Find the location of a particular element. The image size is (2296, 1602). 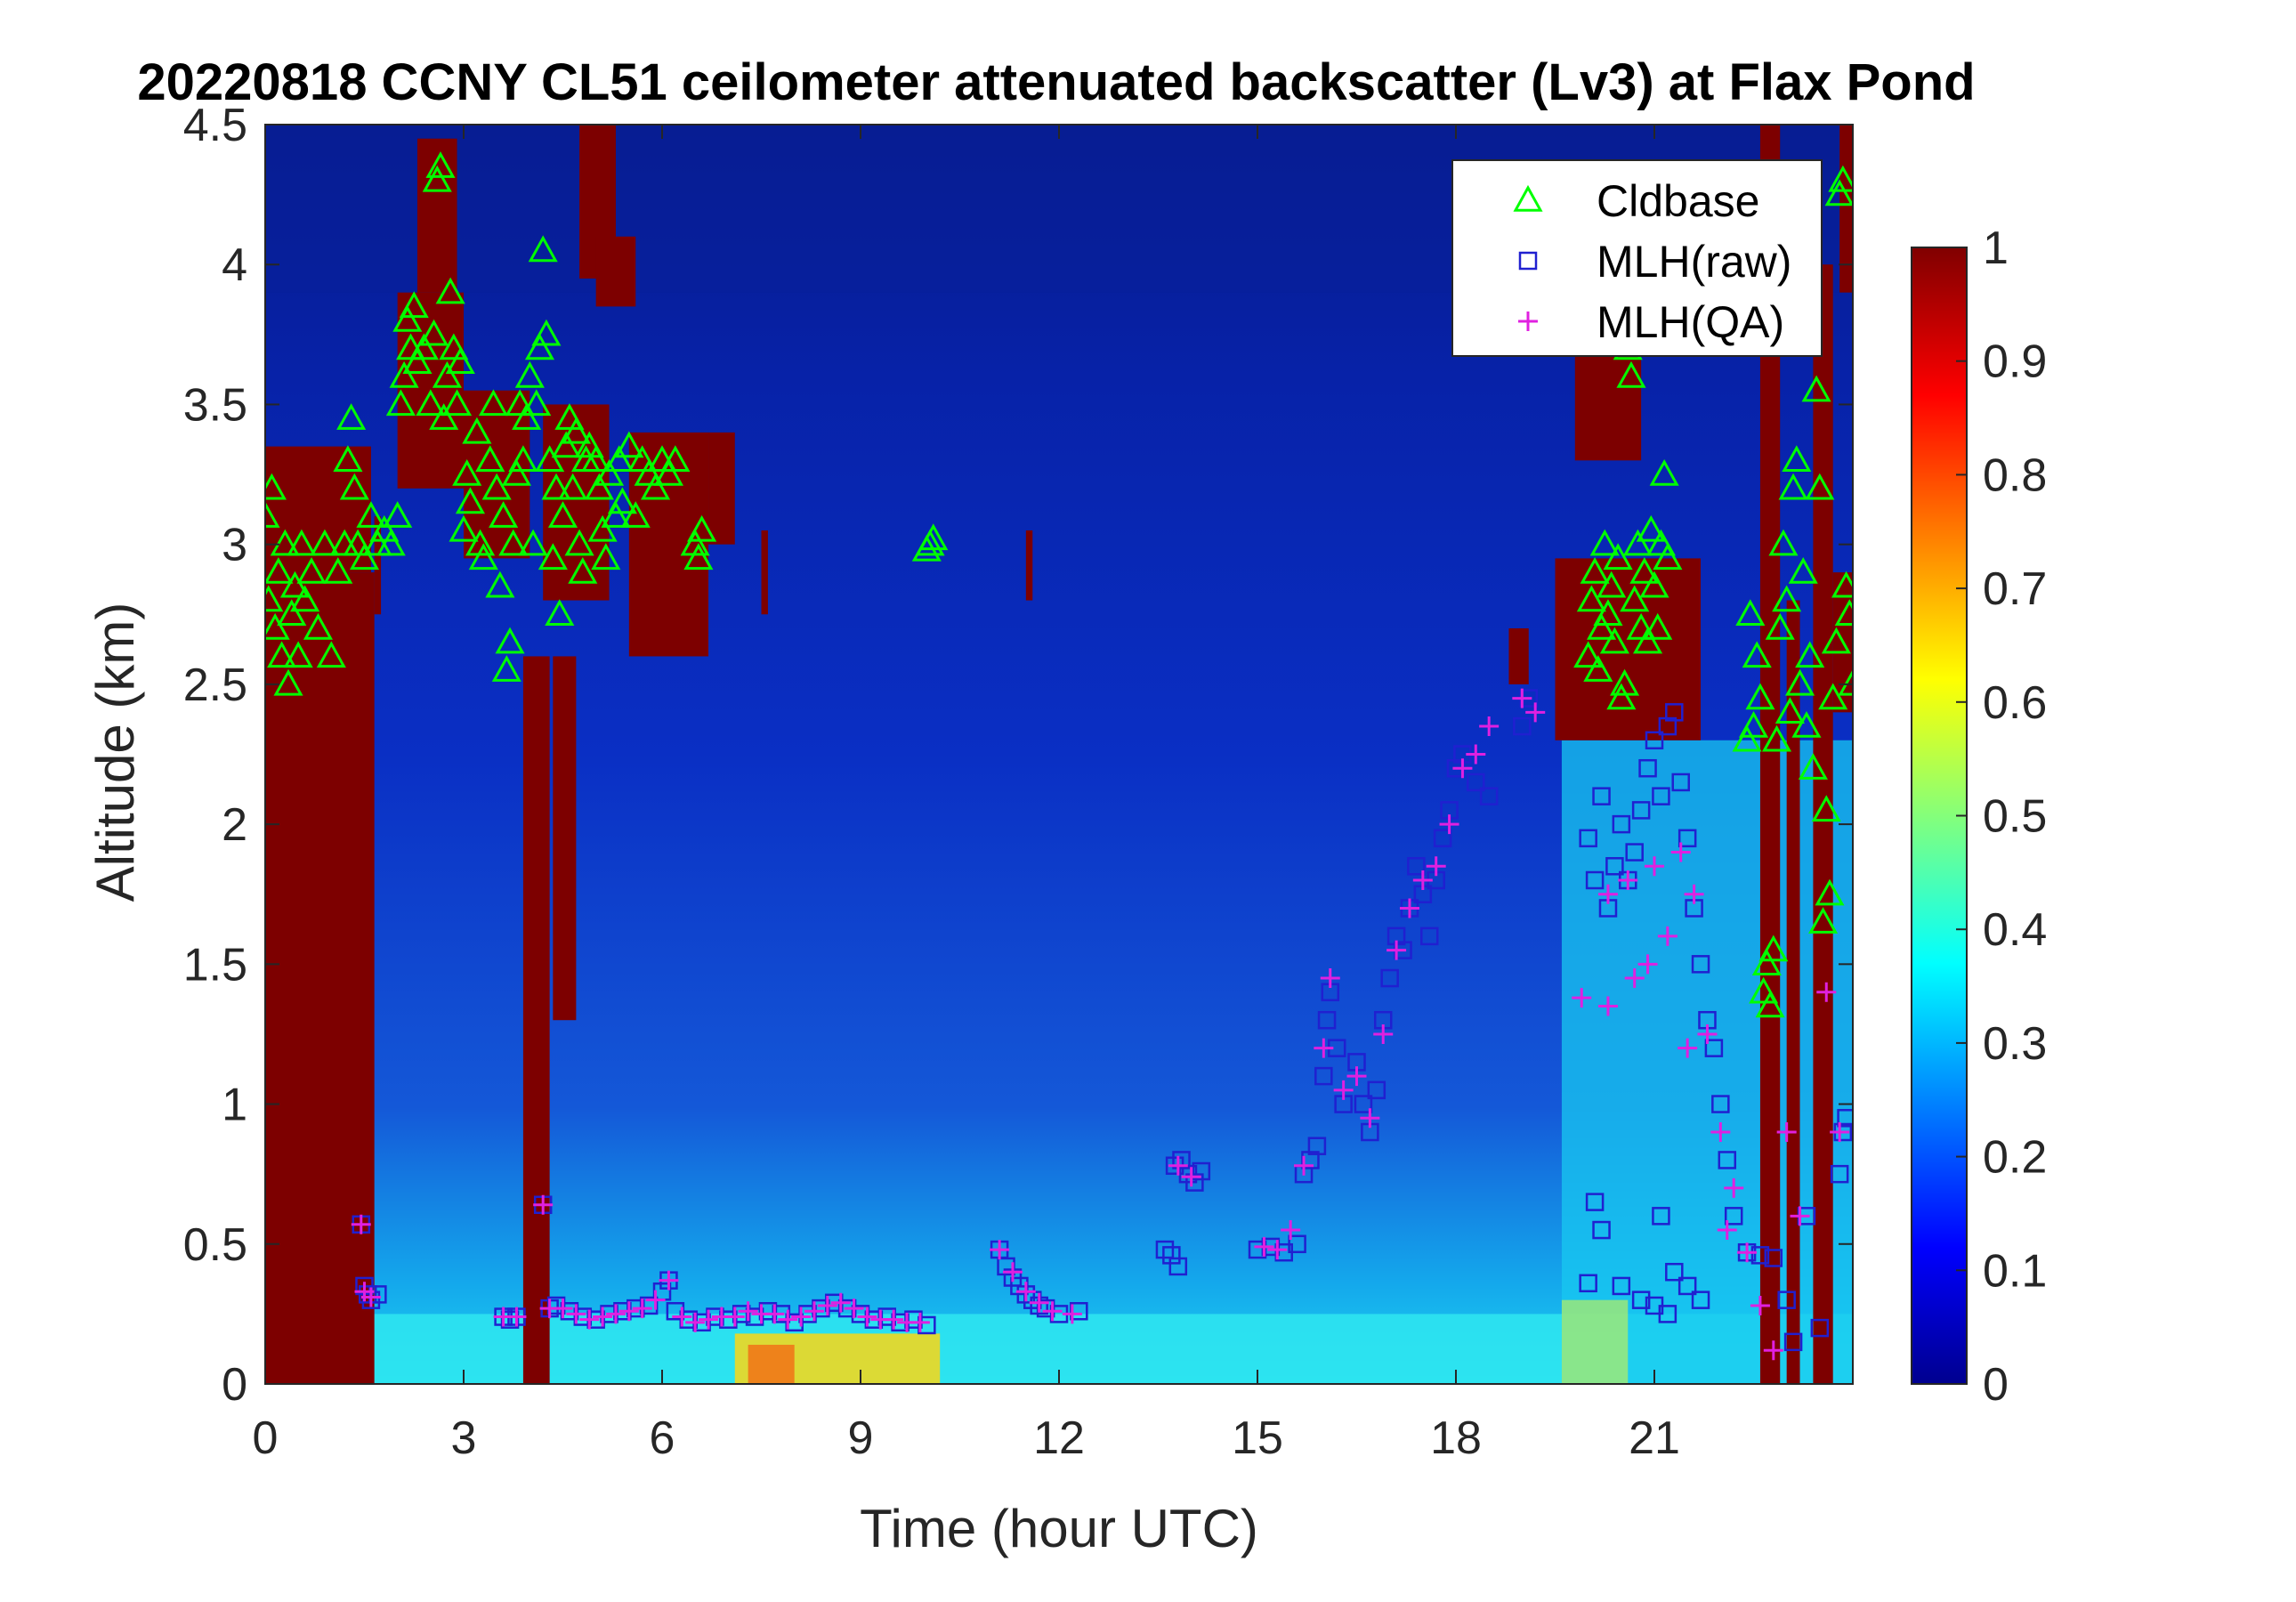

legend-item: MLH(QA) is located at coordinates (1651, 322).